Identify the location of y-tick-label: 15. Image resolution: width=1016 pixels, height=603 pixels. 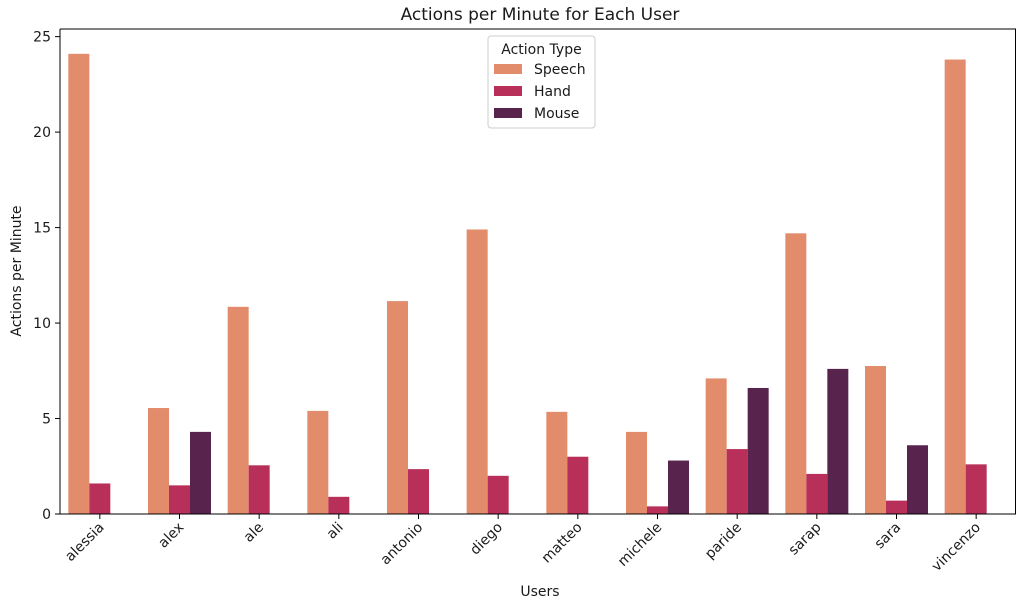
(42, 229).